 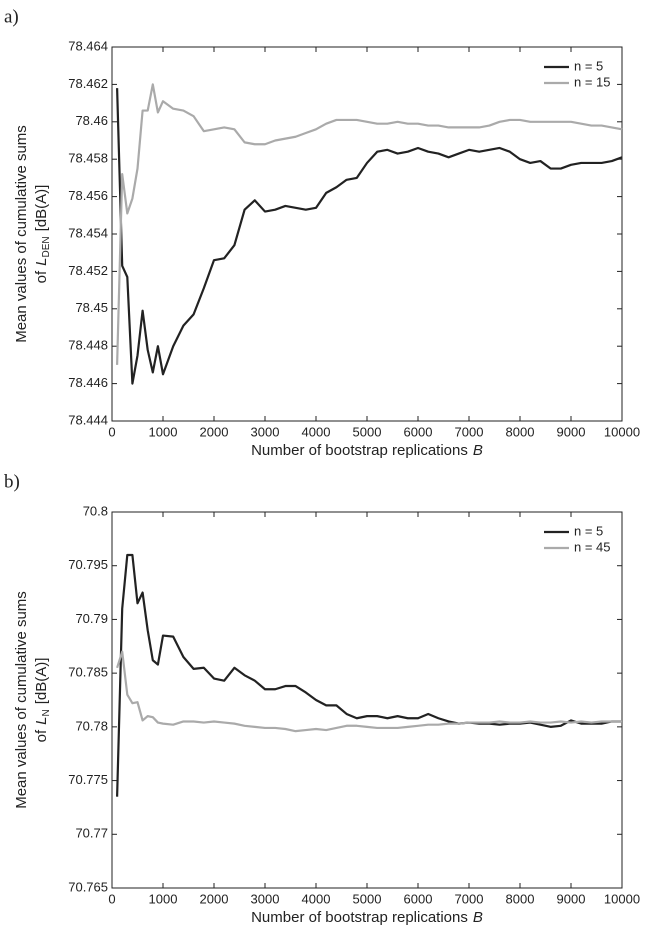 What do you see at coordinates (592, 546) in the screenshot?
I see `legend-label: n = 45` at bounding box center [592, 546].